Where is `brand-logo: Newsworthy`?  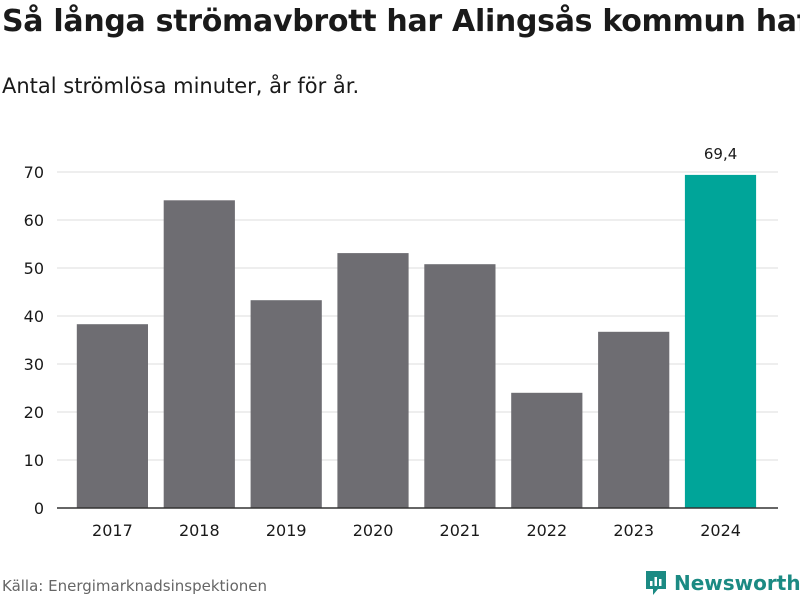 brand-logo: Newsworthy is located at coordinates (722, 583).